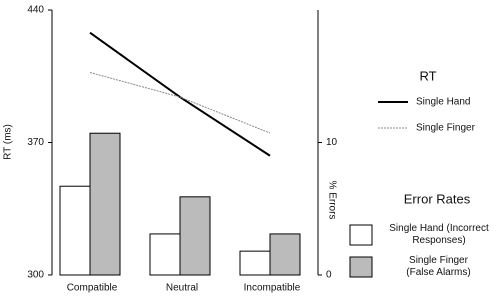 This screenshot has width=500, height=299. Describe the element at coordinates (35, 142) in the screenshot. I see `y-tick-label: 370` at that location.